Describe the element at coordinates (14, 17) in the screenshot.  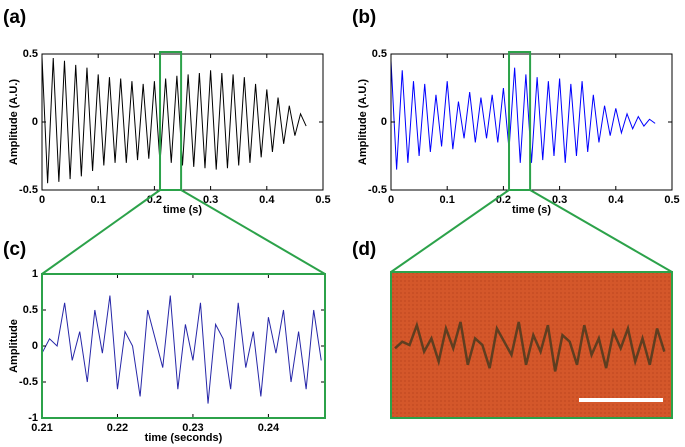
I see `panel-label: (a)` at that location.